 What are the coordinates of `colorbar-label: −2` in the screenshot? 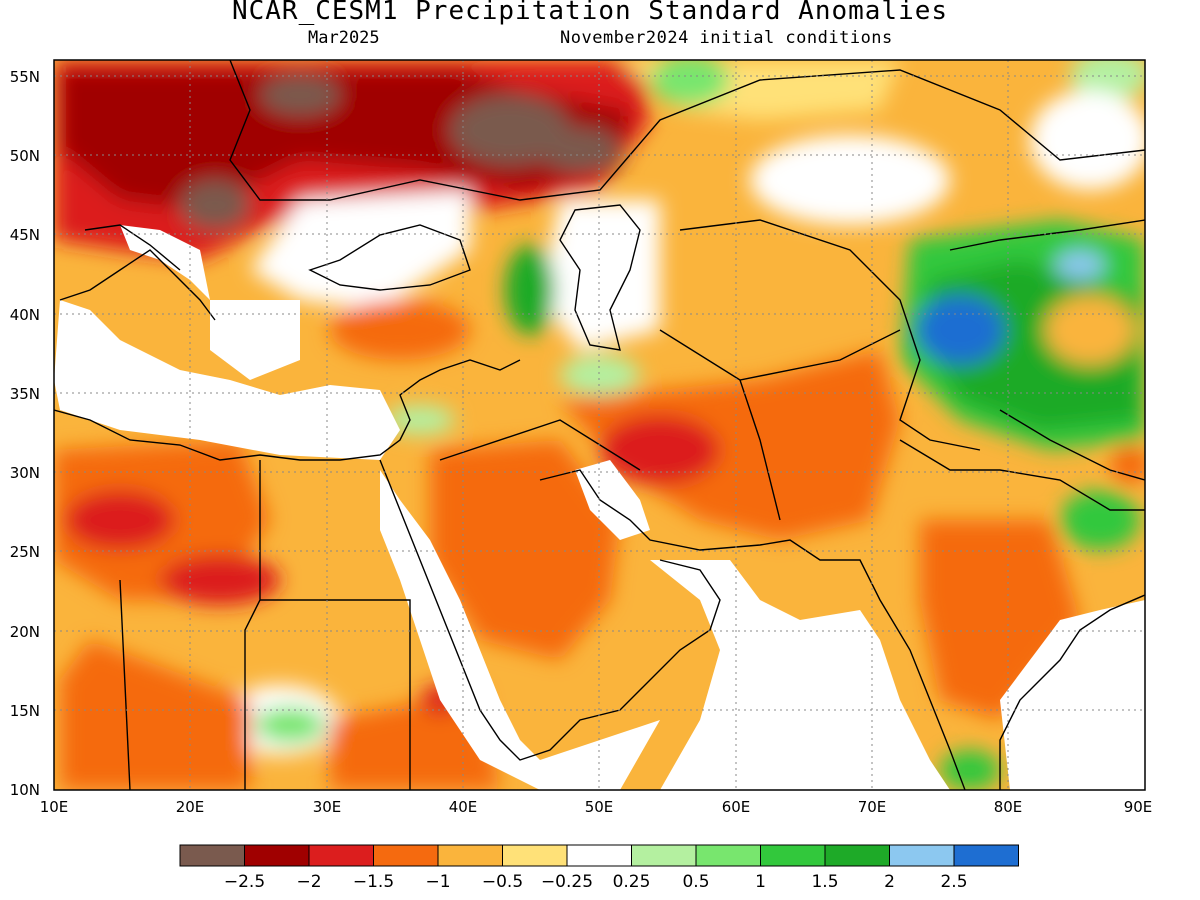 It's located at (308, 882).